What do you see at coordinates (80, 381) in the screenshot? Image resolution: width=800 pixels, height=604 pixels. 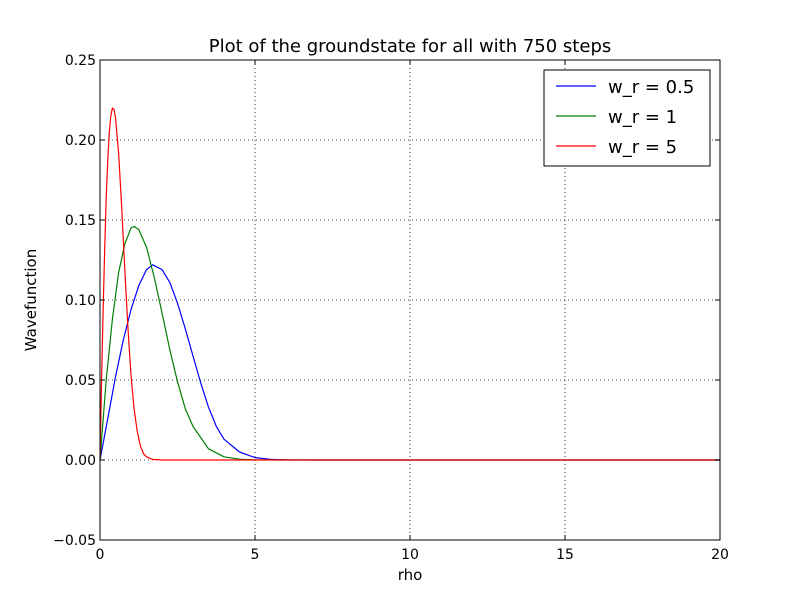 I see `y-tick-label: 0.05` at bounding box center [80, 381].